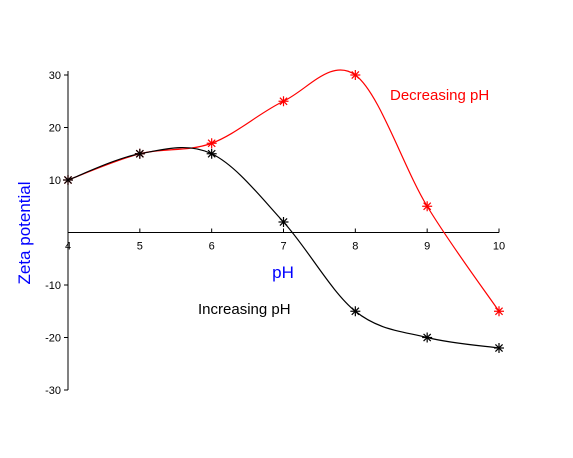 The height and width of the screenshot is (458, 573). Describe the element at coordinates (244, 309) in the screenshot. I see `series-label-increasing-ph: Increasing pH` at that location.